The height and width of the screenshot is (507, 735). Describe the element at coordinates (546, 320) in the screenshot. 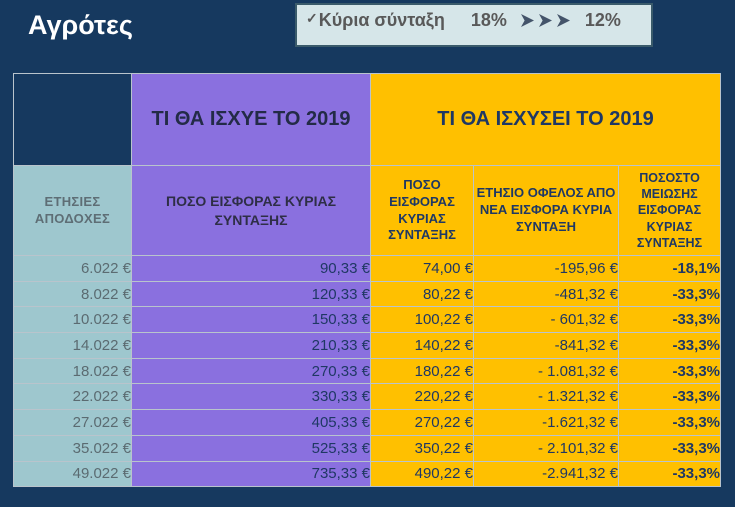

I see `annual-benefit-cell: - 601,32 €` at that location.